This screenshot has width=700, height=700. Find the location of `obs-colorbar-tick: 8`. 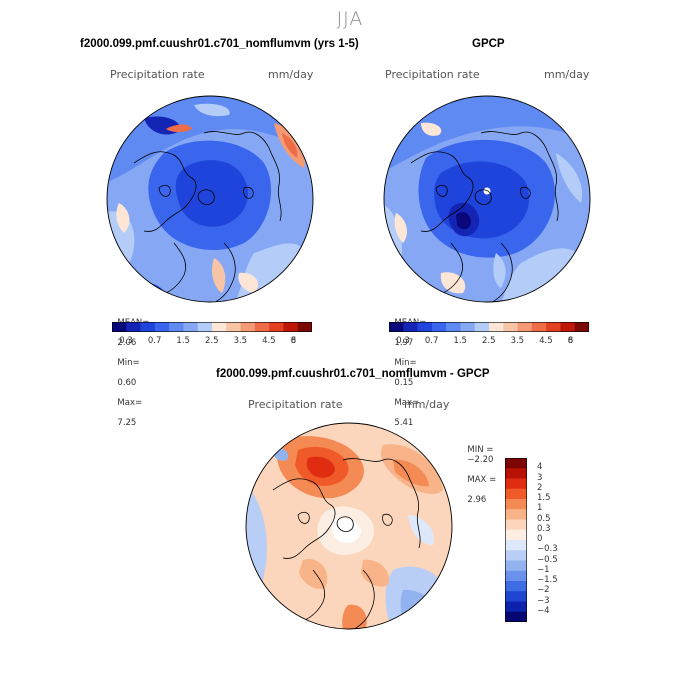

obs-colorbar-tick: 8 is located at coordinates (570, 341).